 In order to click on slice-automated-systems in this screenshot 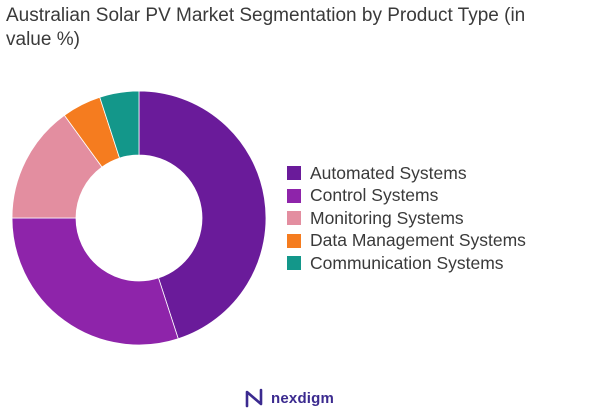, I will do `click(202, 215)`.